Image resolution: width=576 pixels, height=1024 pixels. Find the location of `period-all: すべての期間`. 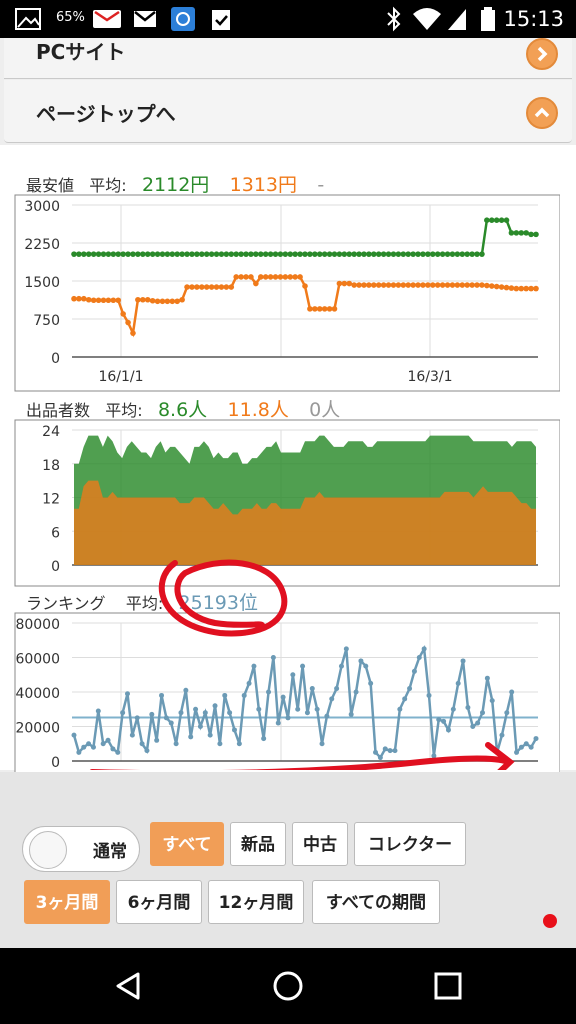

period-all: すべての期間 is located at coordinates (376, 902).